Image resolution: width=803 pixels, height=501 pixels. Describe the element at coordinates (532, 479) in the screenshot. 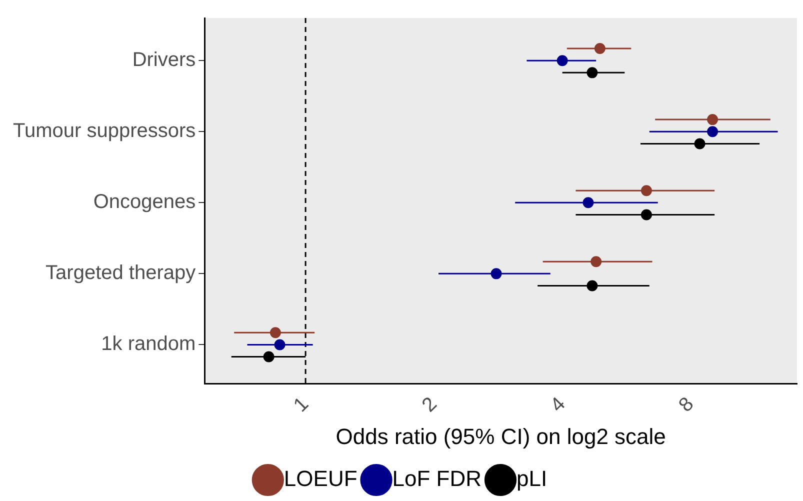

I see `legend-label: pLI` at that location.